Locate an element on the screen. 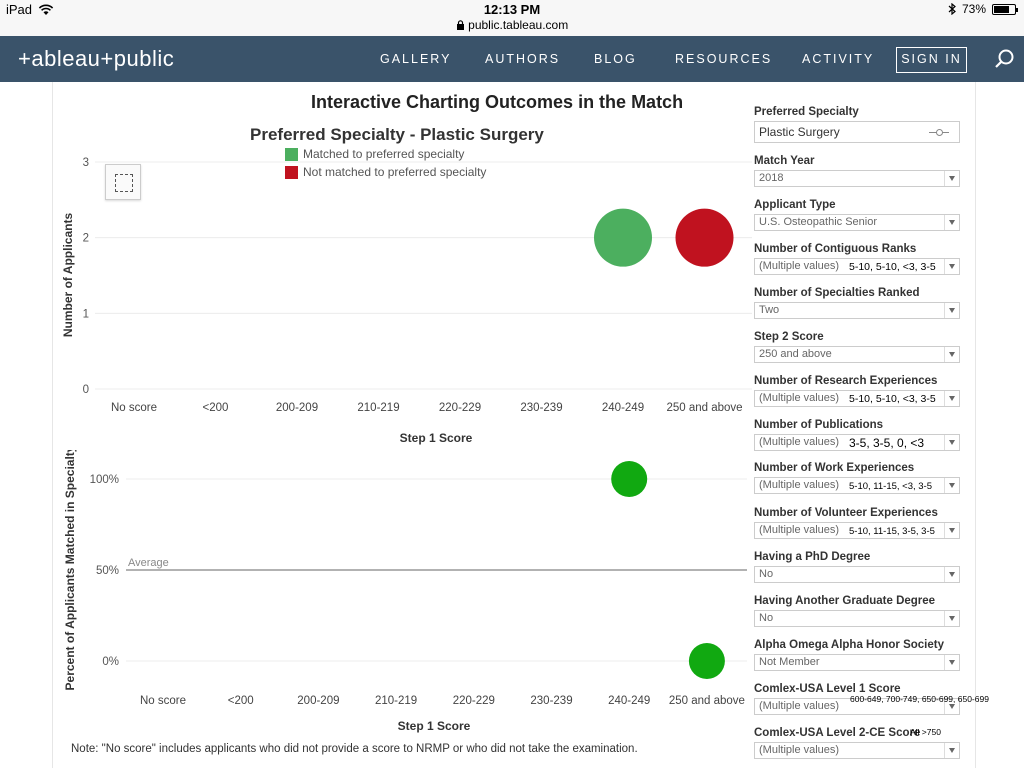 This screenshot has width=1024, height=768. filter-dropdown: Two is located at coordinates (857, 310).